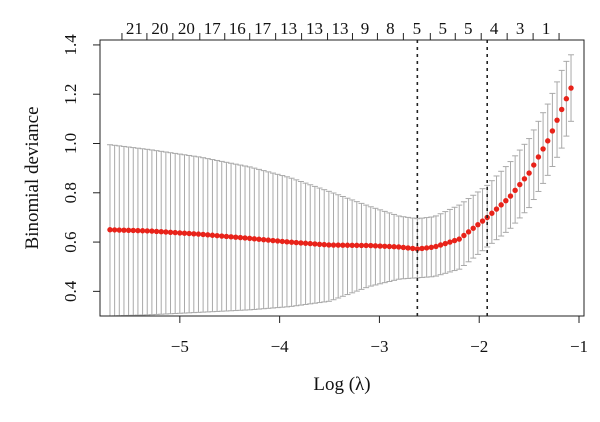  What do you see at coordinates (494, 28) in the screenshot?
I see `top-count-label: 4` at bounding box center [494, 28].